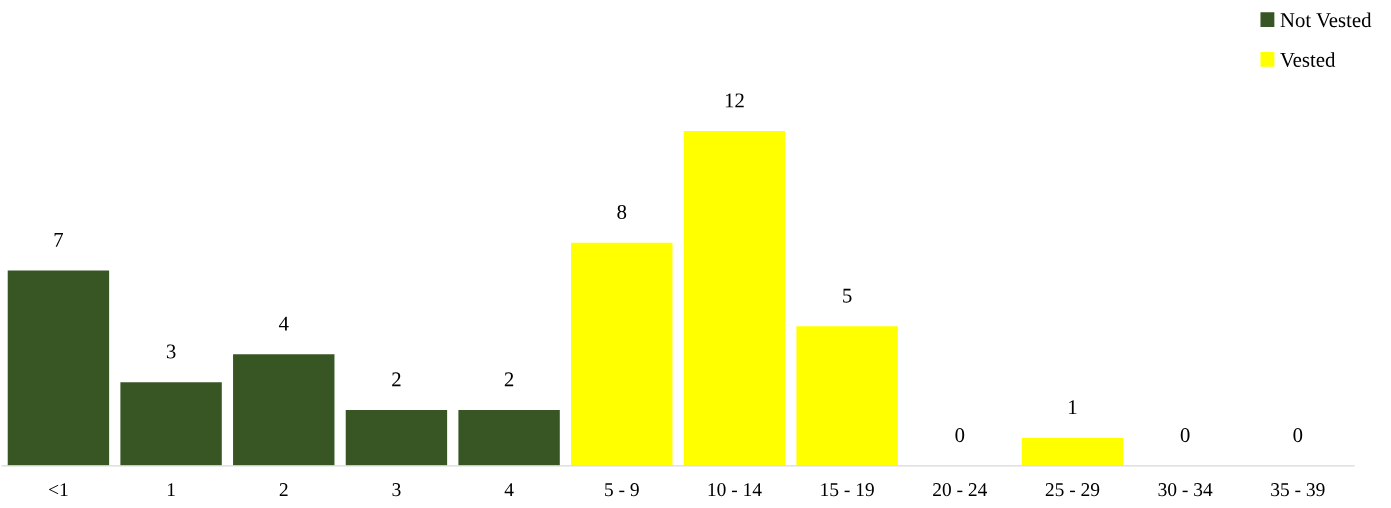 The width and height of the screenshot is (1391, 508). What do you see at coordinates (734, 100) in the screenshot?
I see `data-label: 12` at bounding box center [734, 100].